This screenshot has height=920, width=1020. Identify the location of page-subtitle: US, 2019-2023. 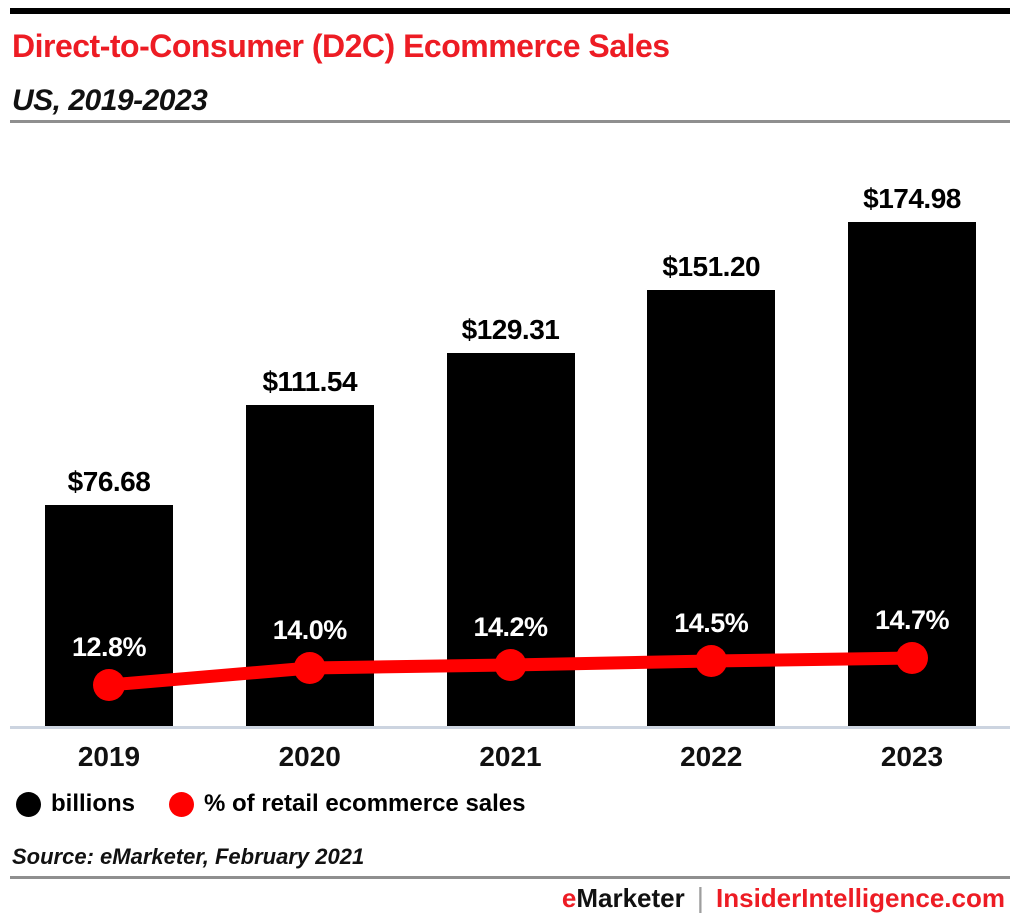
(110, 100).